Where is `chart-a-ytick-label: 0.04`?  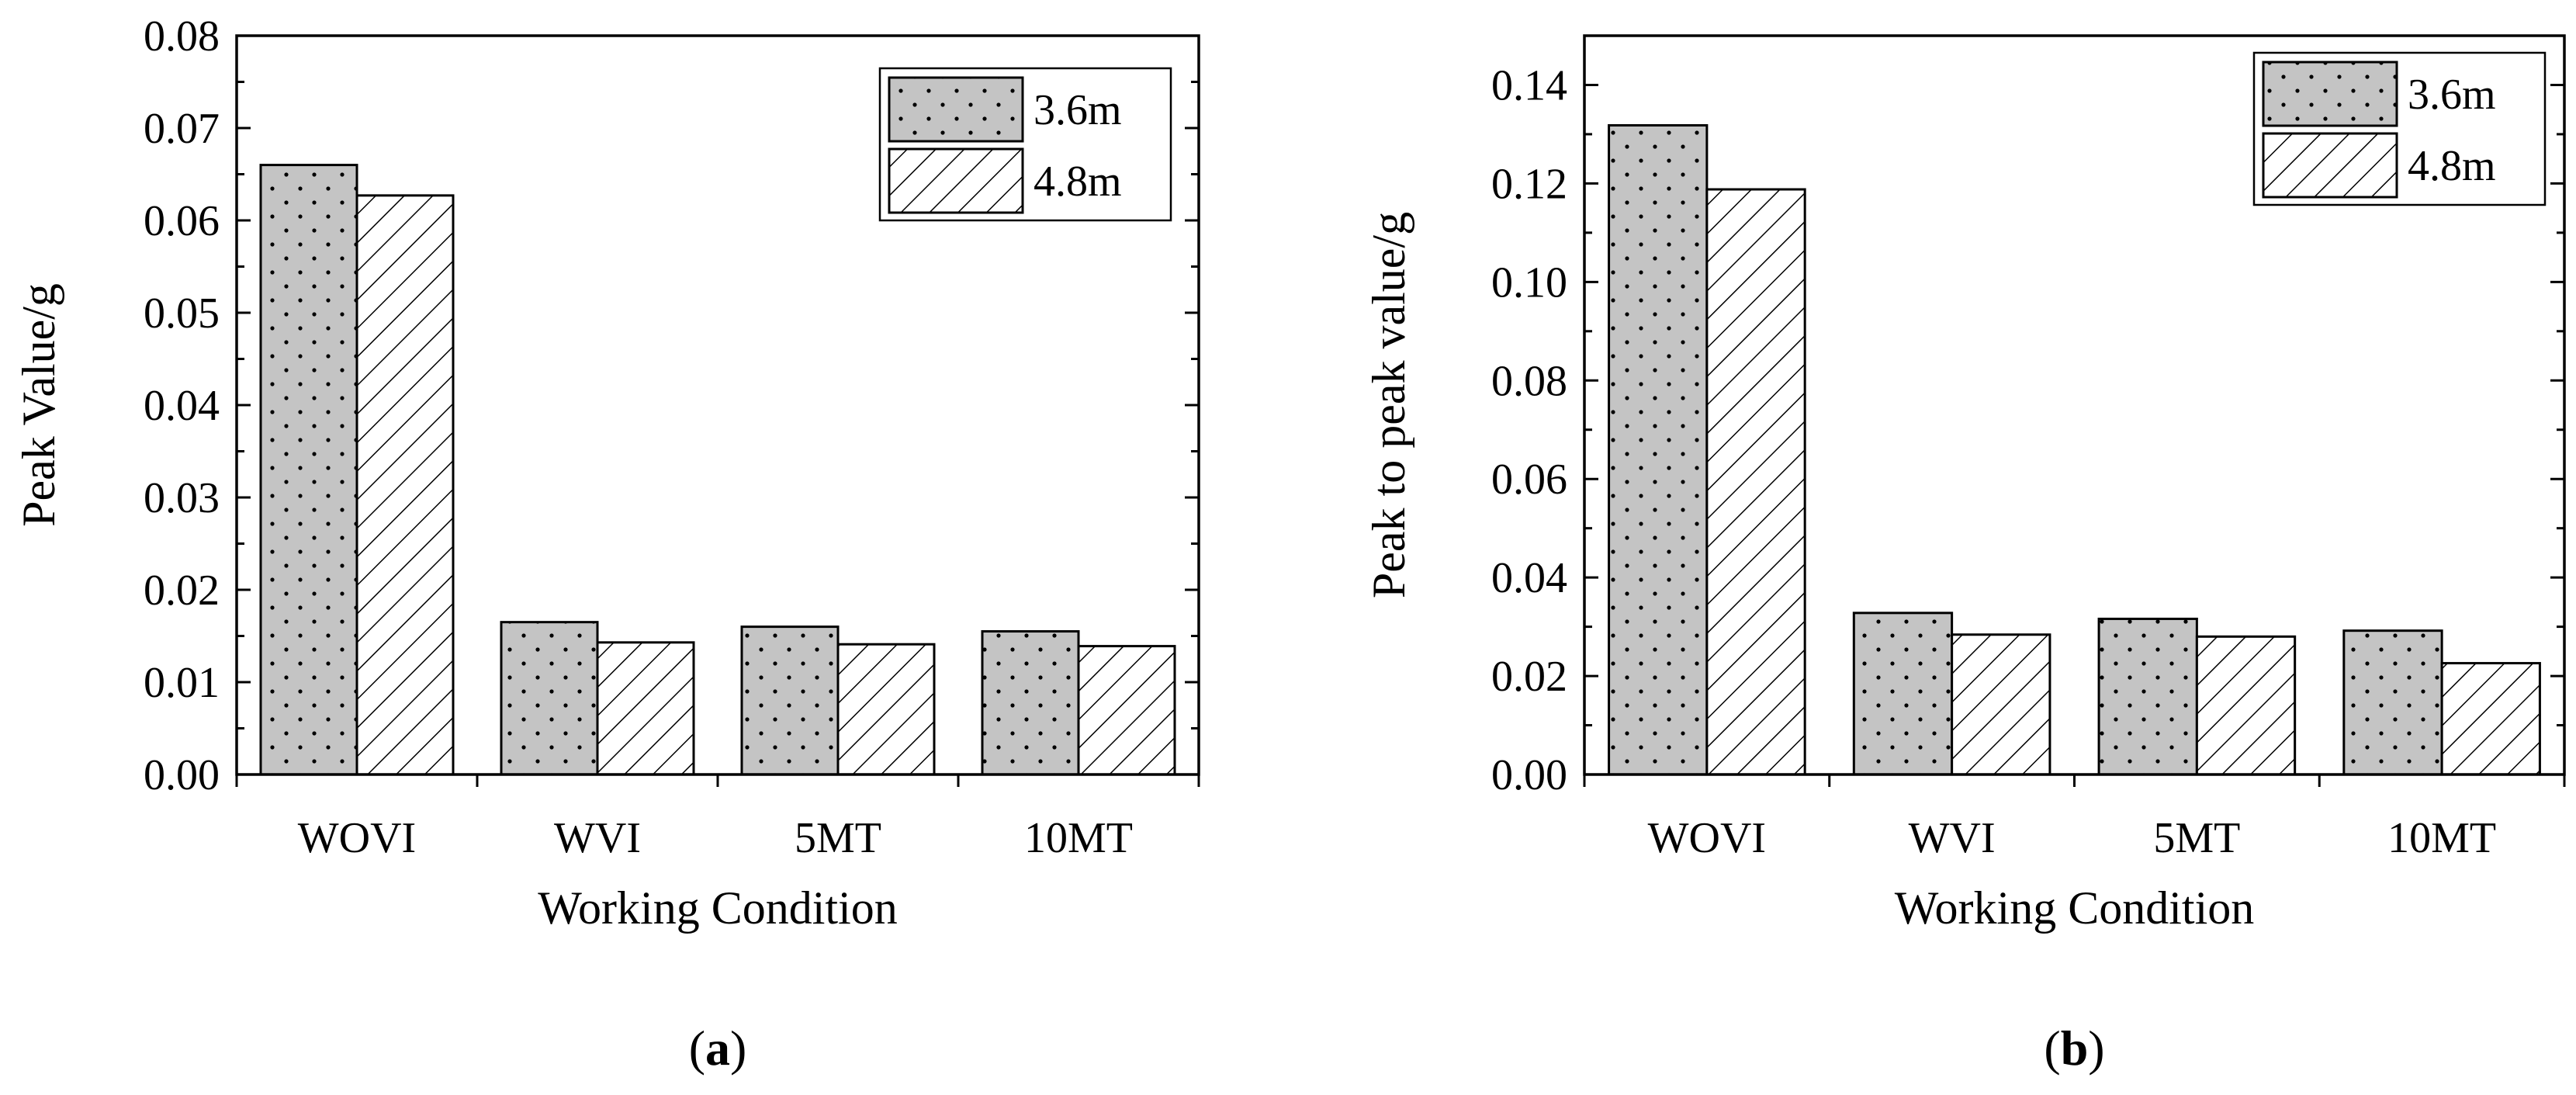 chart-a-ytick-label: 0.04 is located at coordinates (182, 406).